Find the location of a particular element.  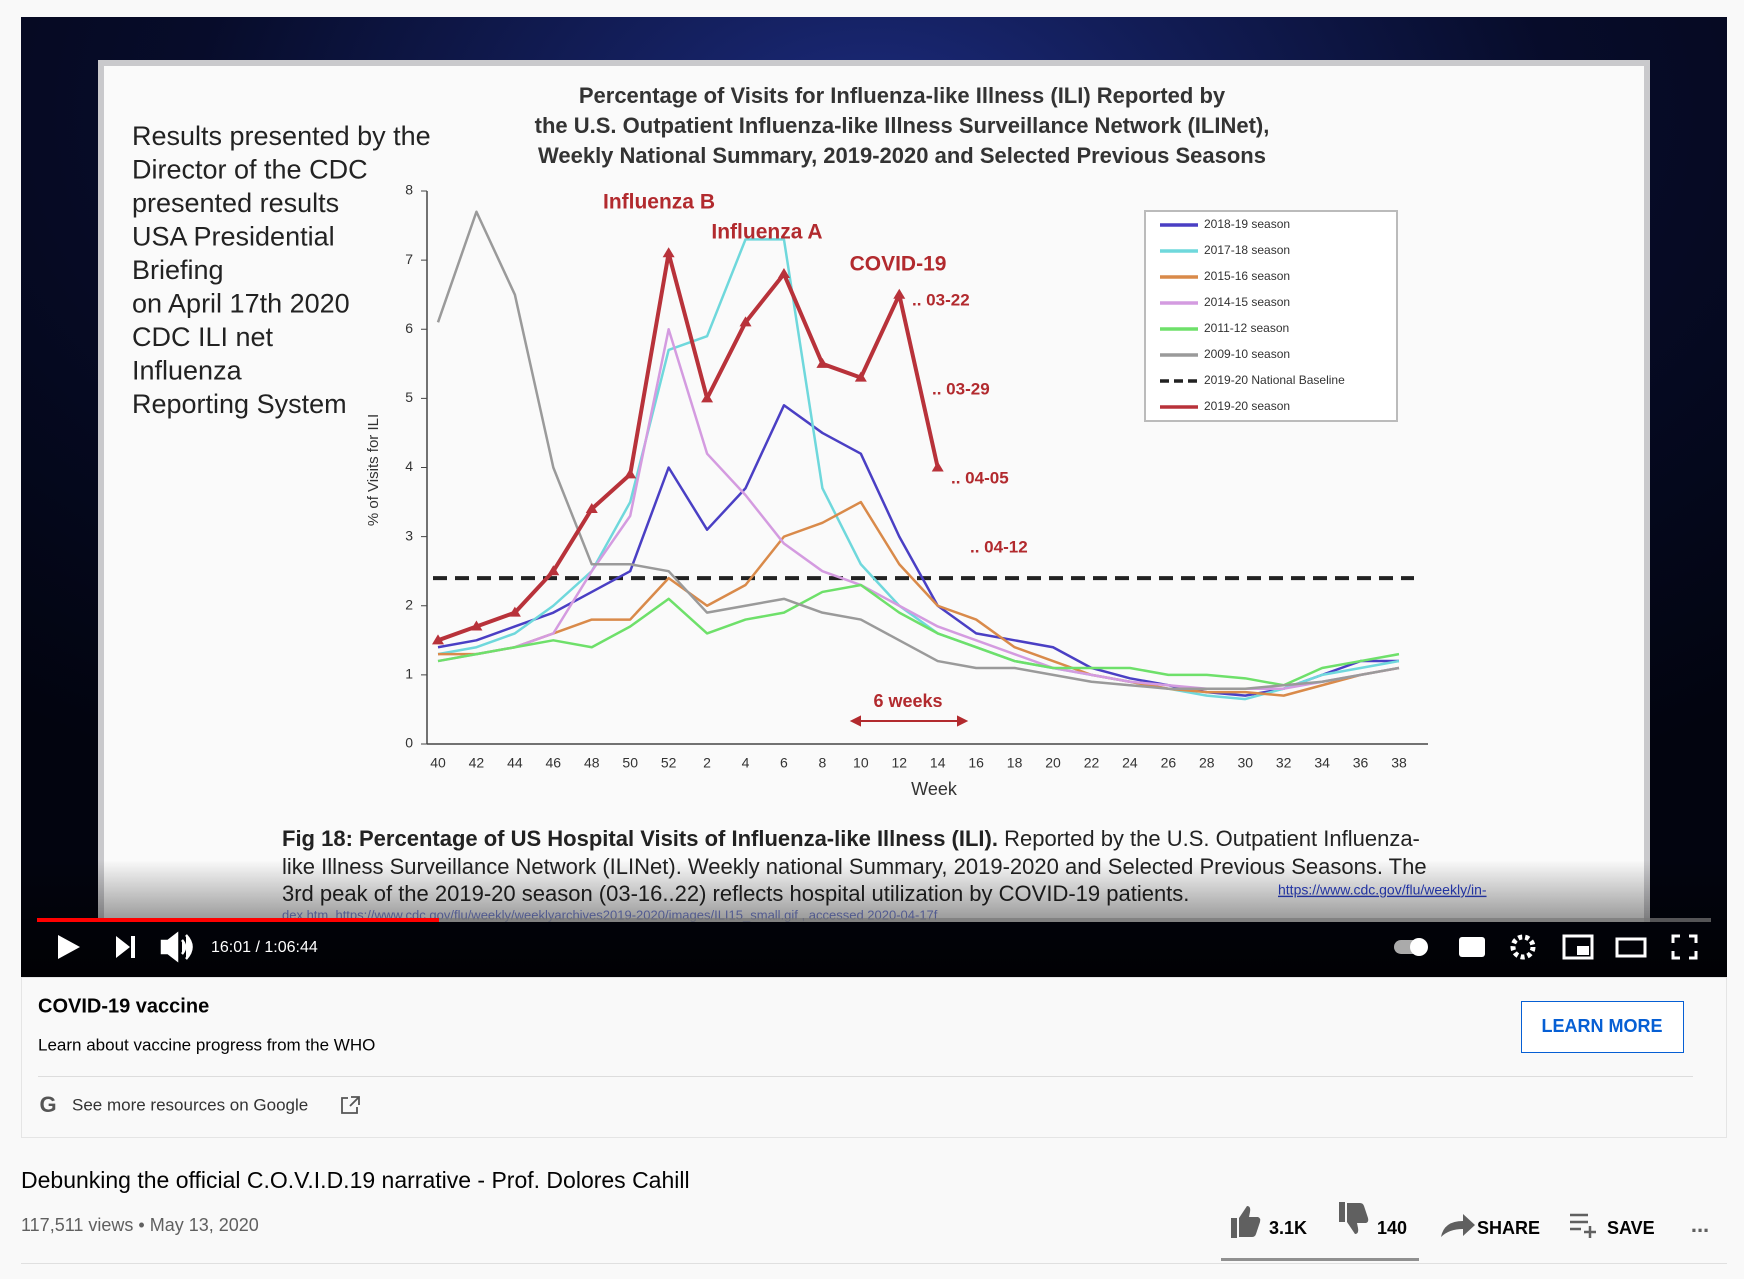

side-text: Results presented by the is located at coordinates (281, 136).